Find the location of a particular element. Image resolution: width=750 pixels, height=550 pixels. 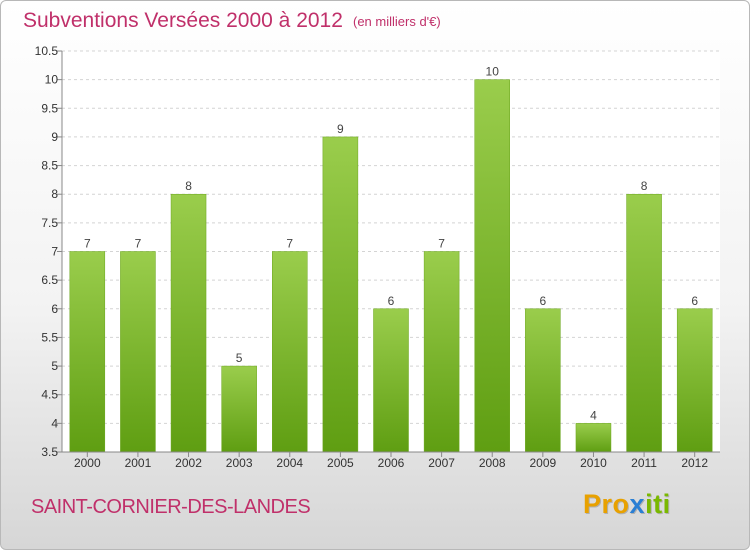

x-tick-label: 2009 is located at coordinates (542, 463).